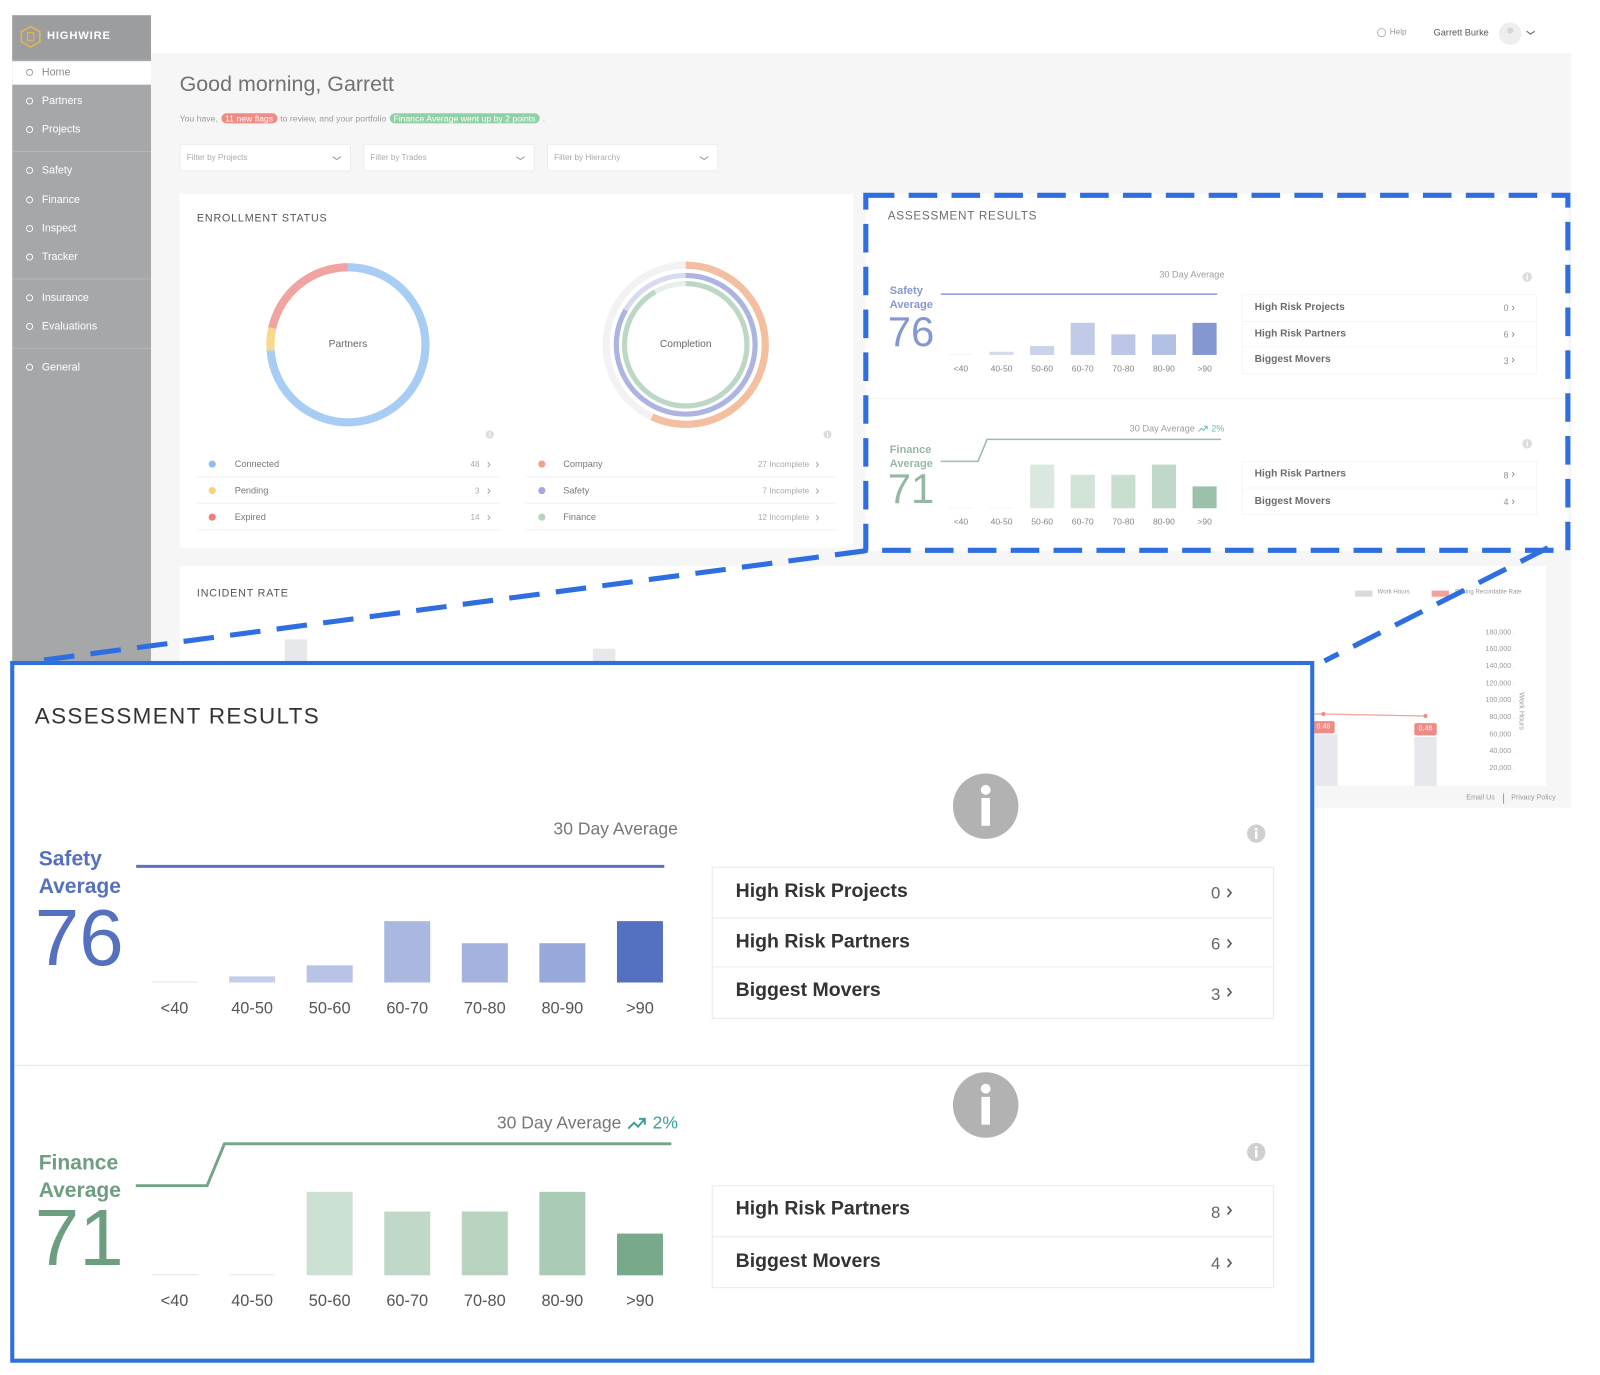 This screenshot has height=1375, width=1600. What do you see at coordinates (823, 941) in the screenshot?
I see `link-label: High Risk Partners` at bounding box center [823, 941].